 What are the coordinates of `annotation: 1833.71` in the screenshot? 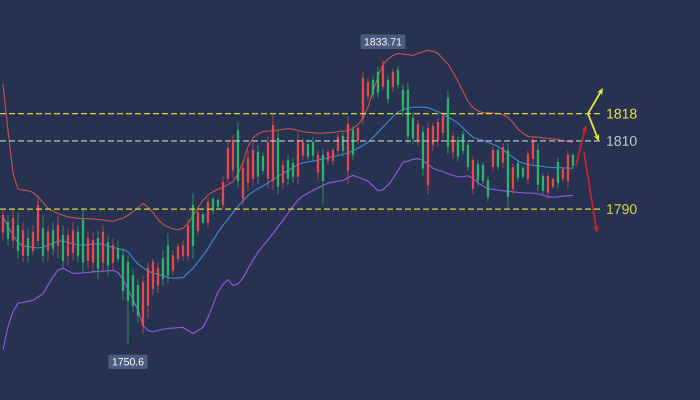 It's located at (383, 42).